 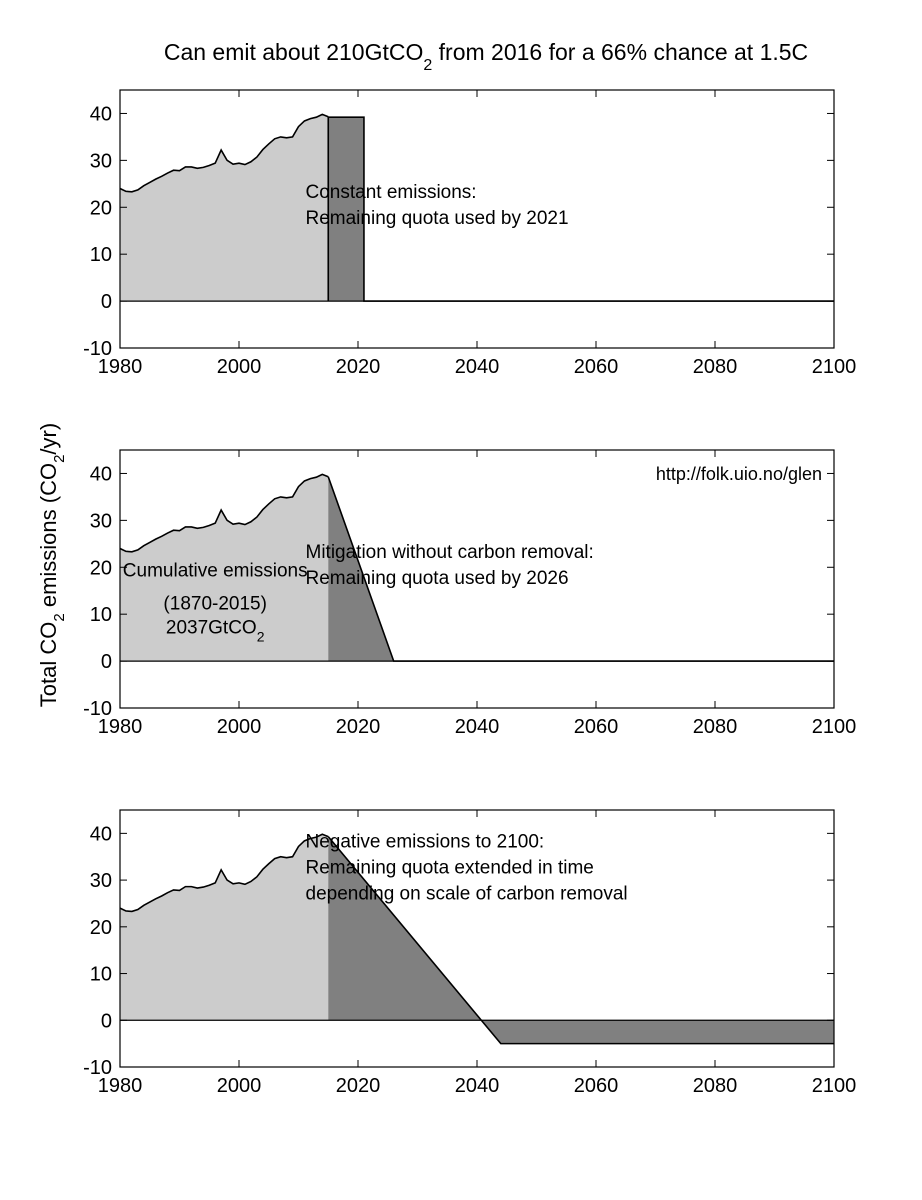 I want to click on cumulative-value-subscript: 2, so click(x=261, y=636).